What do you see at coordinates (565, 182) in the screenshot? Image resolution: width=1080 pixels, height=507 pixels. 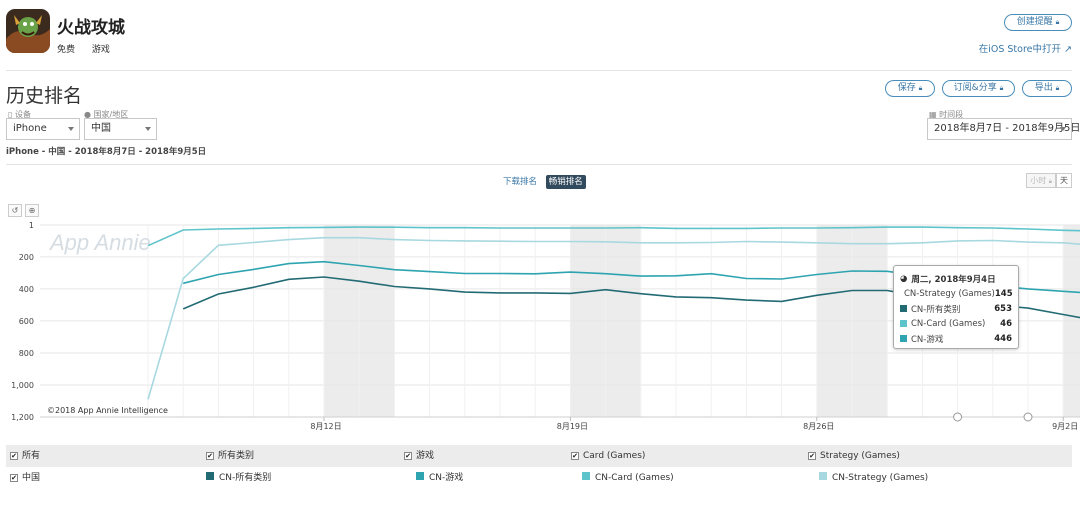 I see `tab-grossing: 畅销排名` at bounding box center [565, 182].